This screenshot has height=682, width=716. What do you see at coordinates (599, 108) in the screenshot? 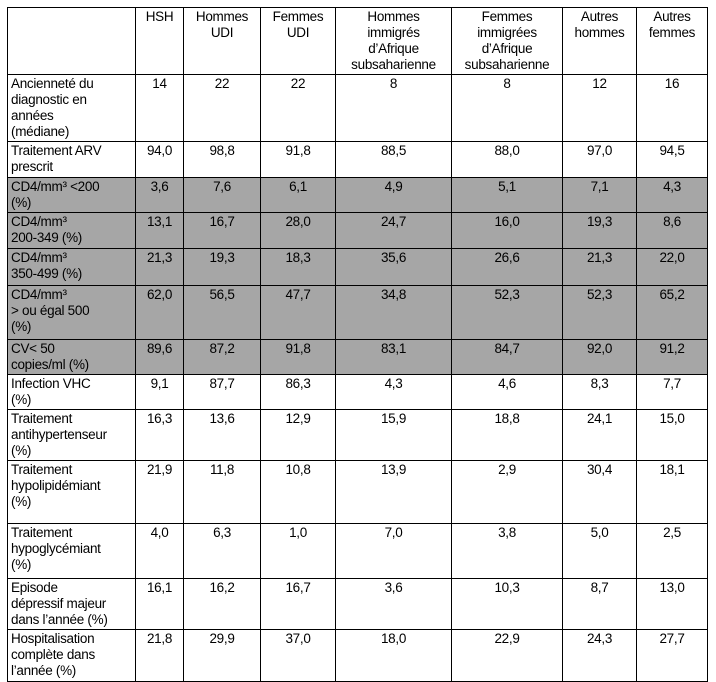
I see `table-cell: 12` at bounding box center [599, 108].